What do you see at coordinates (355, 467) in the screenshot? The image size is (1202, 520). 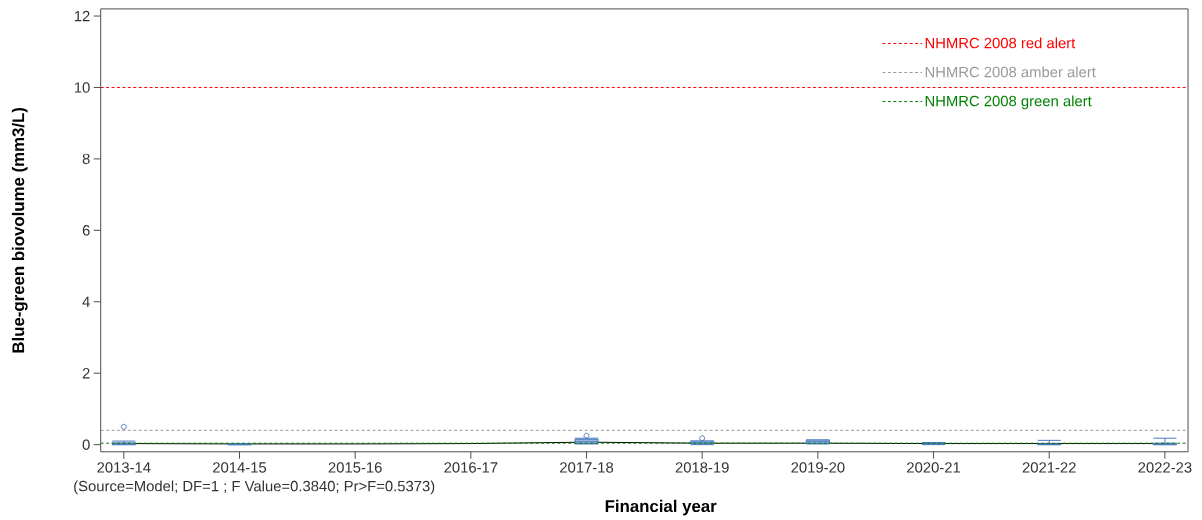 I see `x-tick-label: 2015-16` at bounding box center [355, 467].